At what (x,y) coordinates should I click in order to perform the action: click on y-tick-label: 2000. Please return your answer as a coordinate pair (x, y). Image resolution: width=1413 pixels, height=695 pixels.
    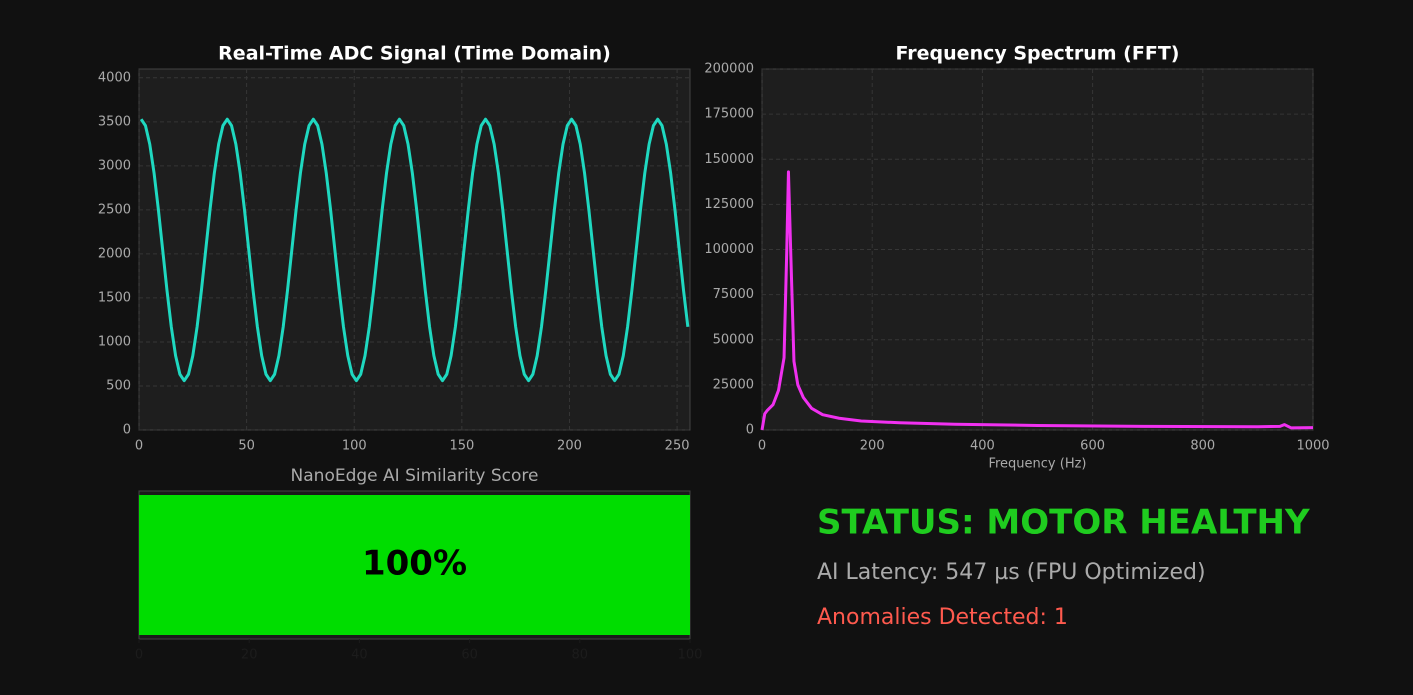
    Looking at the image, I should click on (114, 253).